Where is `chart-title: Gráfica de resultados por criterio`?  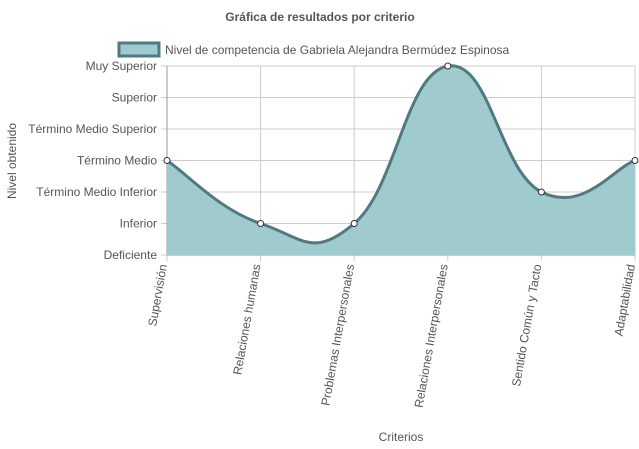
chart-title: Gráfica de resultados por criterio is located at coordinates (319, 17).